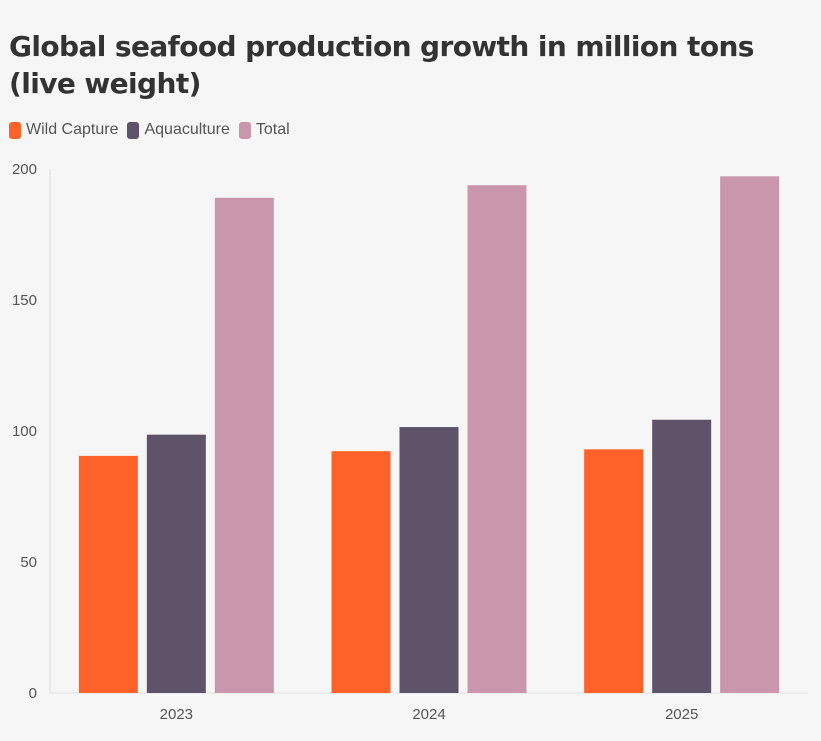 The height and width of the screenshot is (741, 821). Describe the element at coordinates (497, 439) in the screenshot. I see `bar-total-2024` at that location.